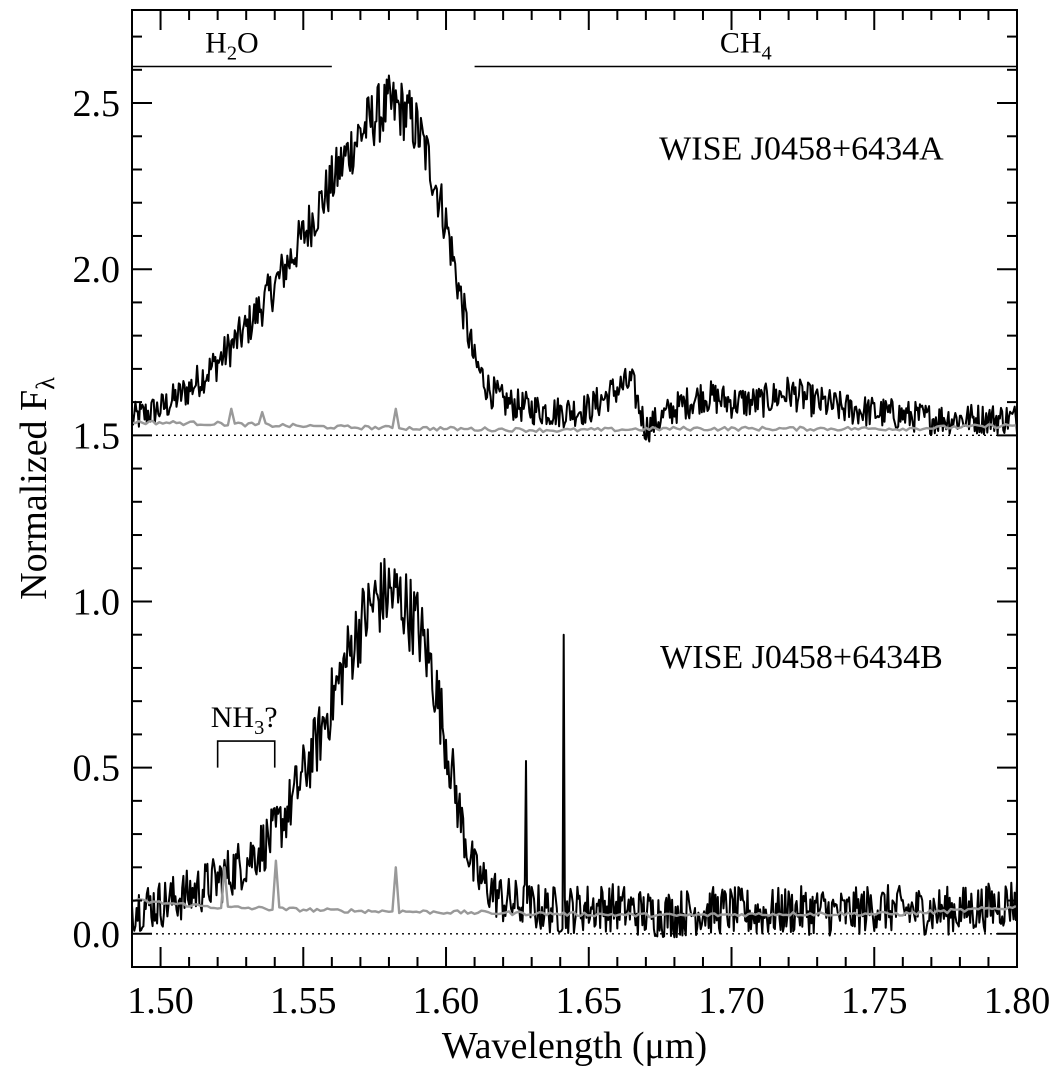 The width and height of the screenshot is (1059, 1068). What do you see at coordinates (303, 1001) in the screenshot?
I see `x-tick-label: 1.55` at bounding box center [303, 1001].